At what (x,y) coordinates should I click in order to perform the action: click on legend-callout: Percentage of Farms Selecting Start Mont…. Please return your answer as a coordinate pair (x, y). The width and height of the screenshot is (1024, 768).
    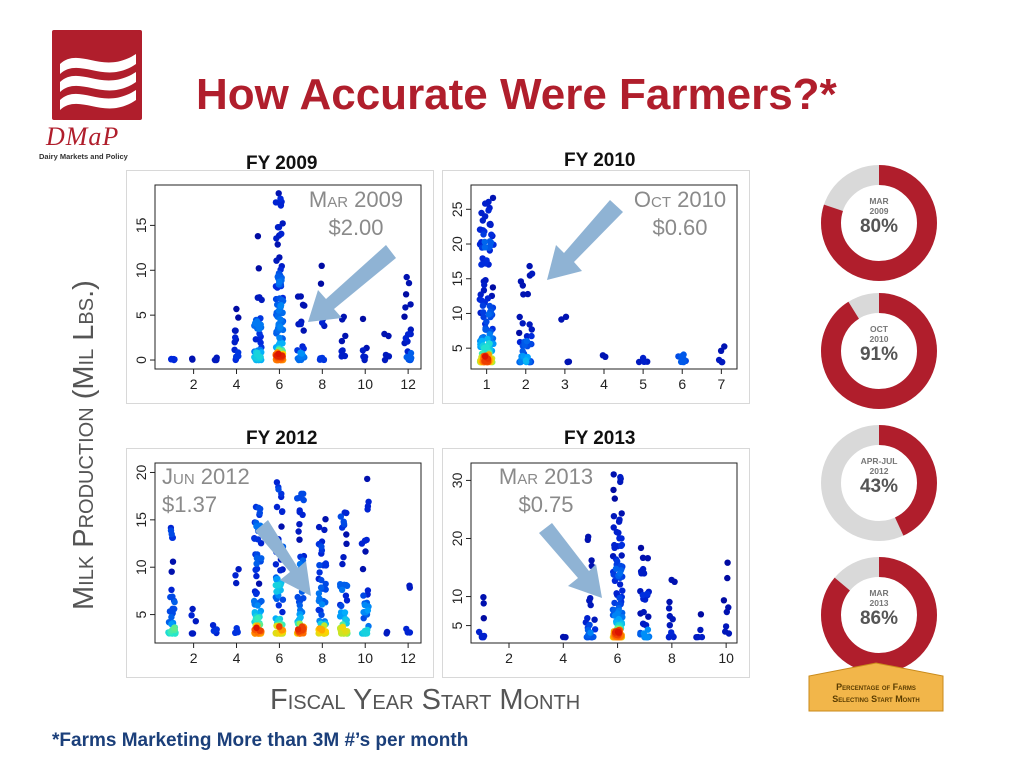
    Looking at the image, I should click on (876, 693).